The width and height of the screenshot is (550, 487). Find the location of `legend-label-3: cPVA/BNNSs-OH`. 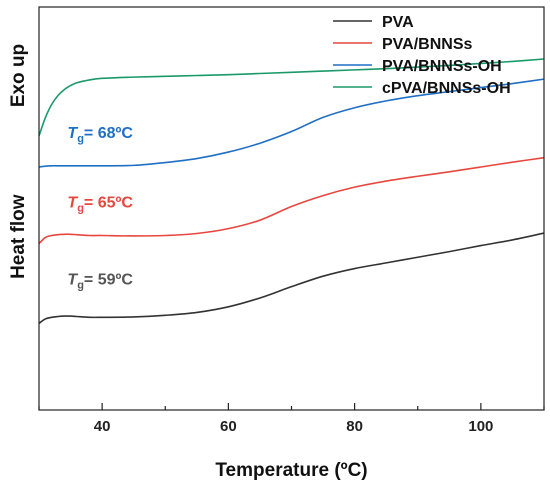

legend-label-3: cPVA/BNNSs-OH is located at coordinates (446, 88).